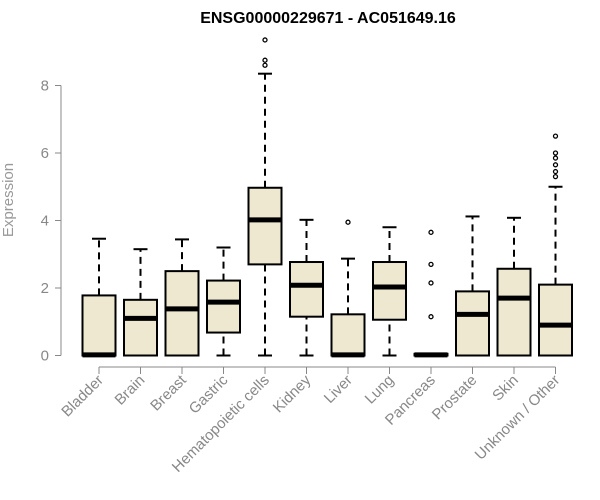 The height and width of the screenshot is (500, 600). What do you see at coordinates (380, 390) in the screenshot?
I see `x-tick-label: Lung` at bounding box center [380, 390].